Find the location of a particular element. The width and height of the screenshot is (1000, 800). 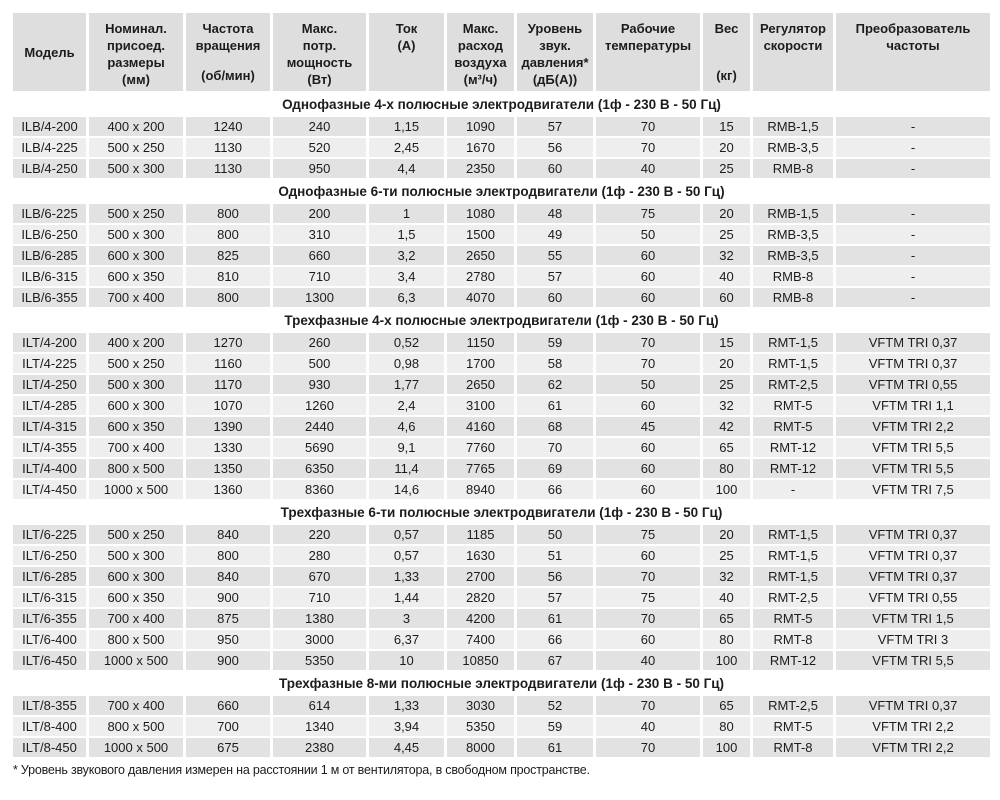

table-cell: 3100 is located at coordinates (480, 405).